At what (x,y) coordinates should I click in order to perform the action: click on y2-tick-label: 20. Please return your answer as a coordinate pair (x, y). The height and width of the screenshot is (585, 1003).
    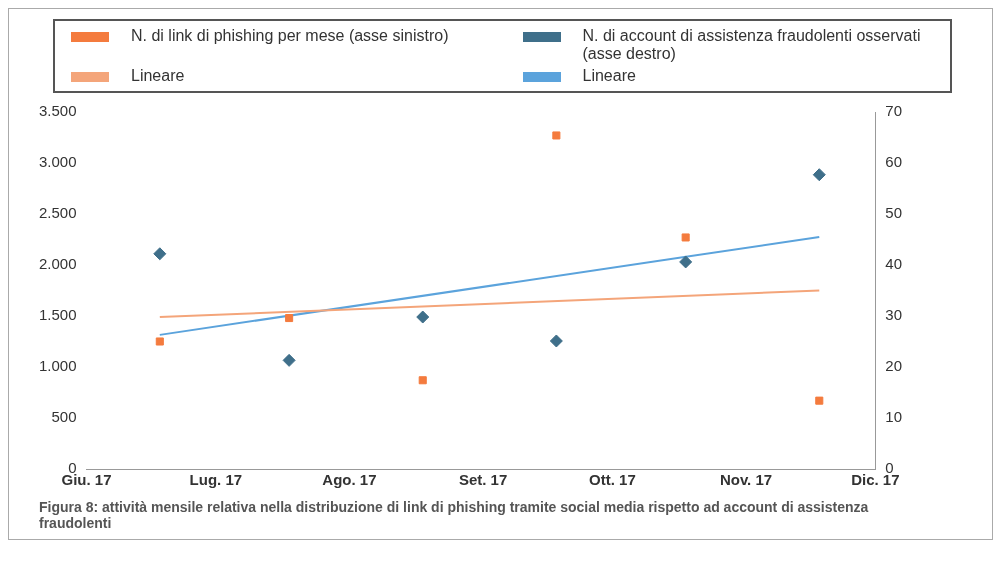
    Looking at the image, I should click on (893, 366).